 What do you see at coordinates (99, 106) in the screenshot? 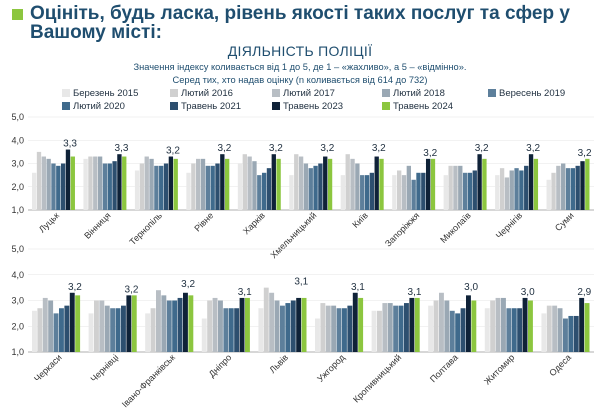
I see `legend-label: Лютий 2020` at bounding box center [99, 106].